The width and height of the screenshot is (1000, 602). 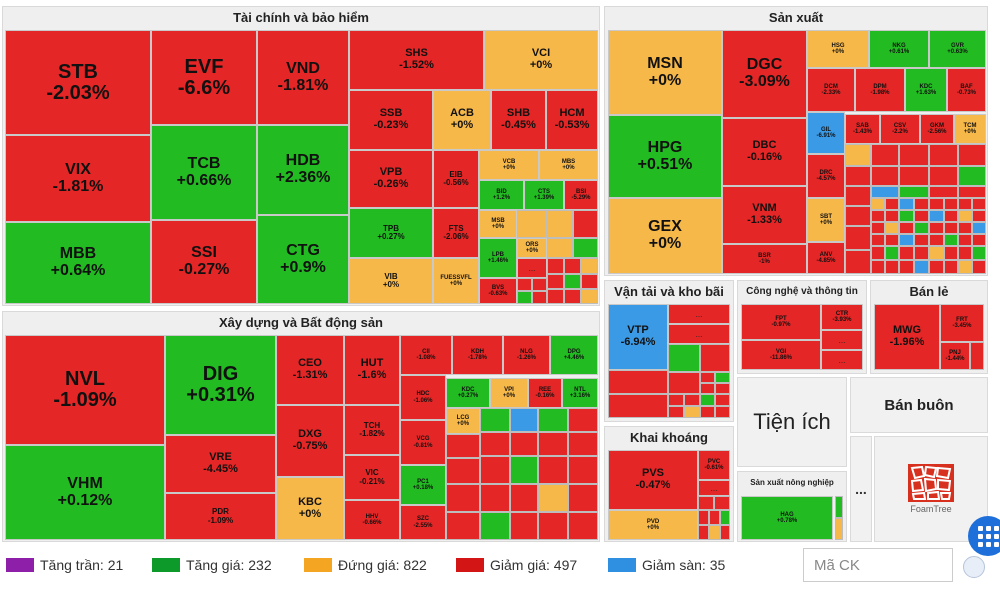 I want to click on stock-tile: CII -1.08%, so click(x=426, y=355).